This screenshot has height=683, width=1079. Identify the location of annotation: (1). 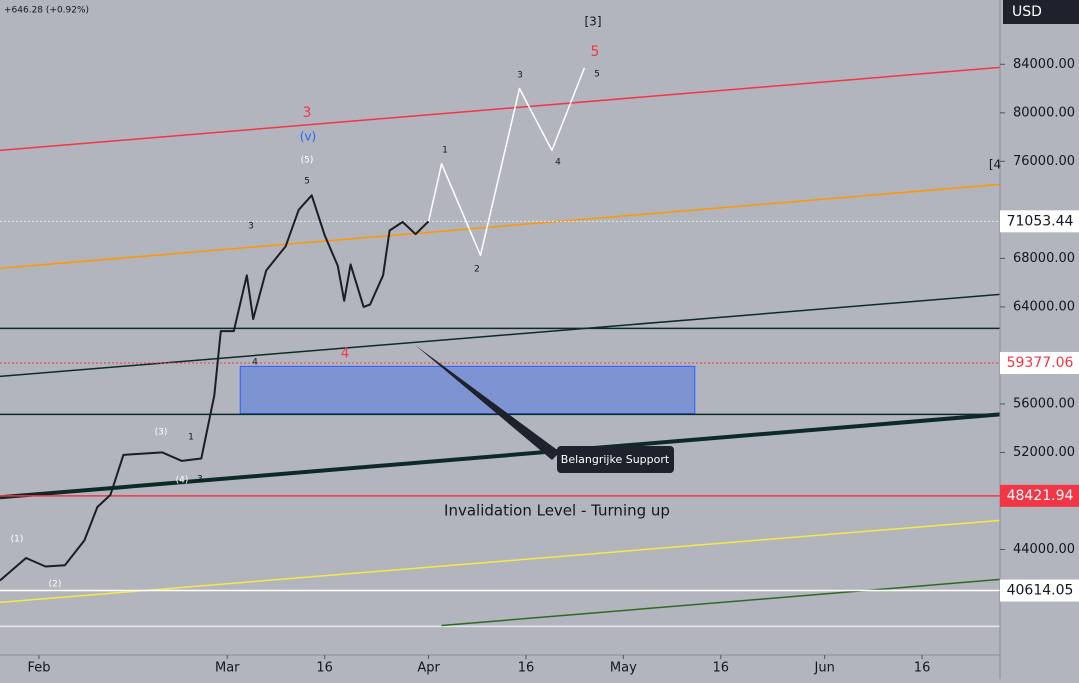
(17, 540).